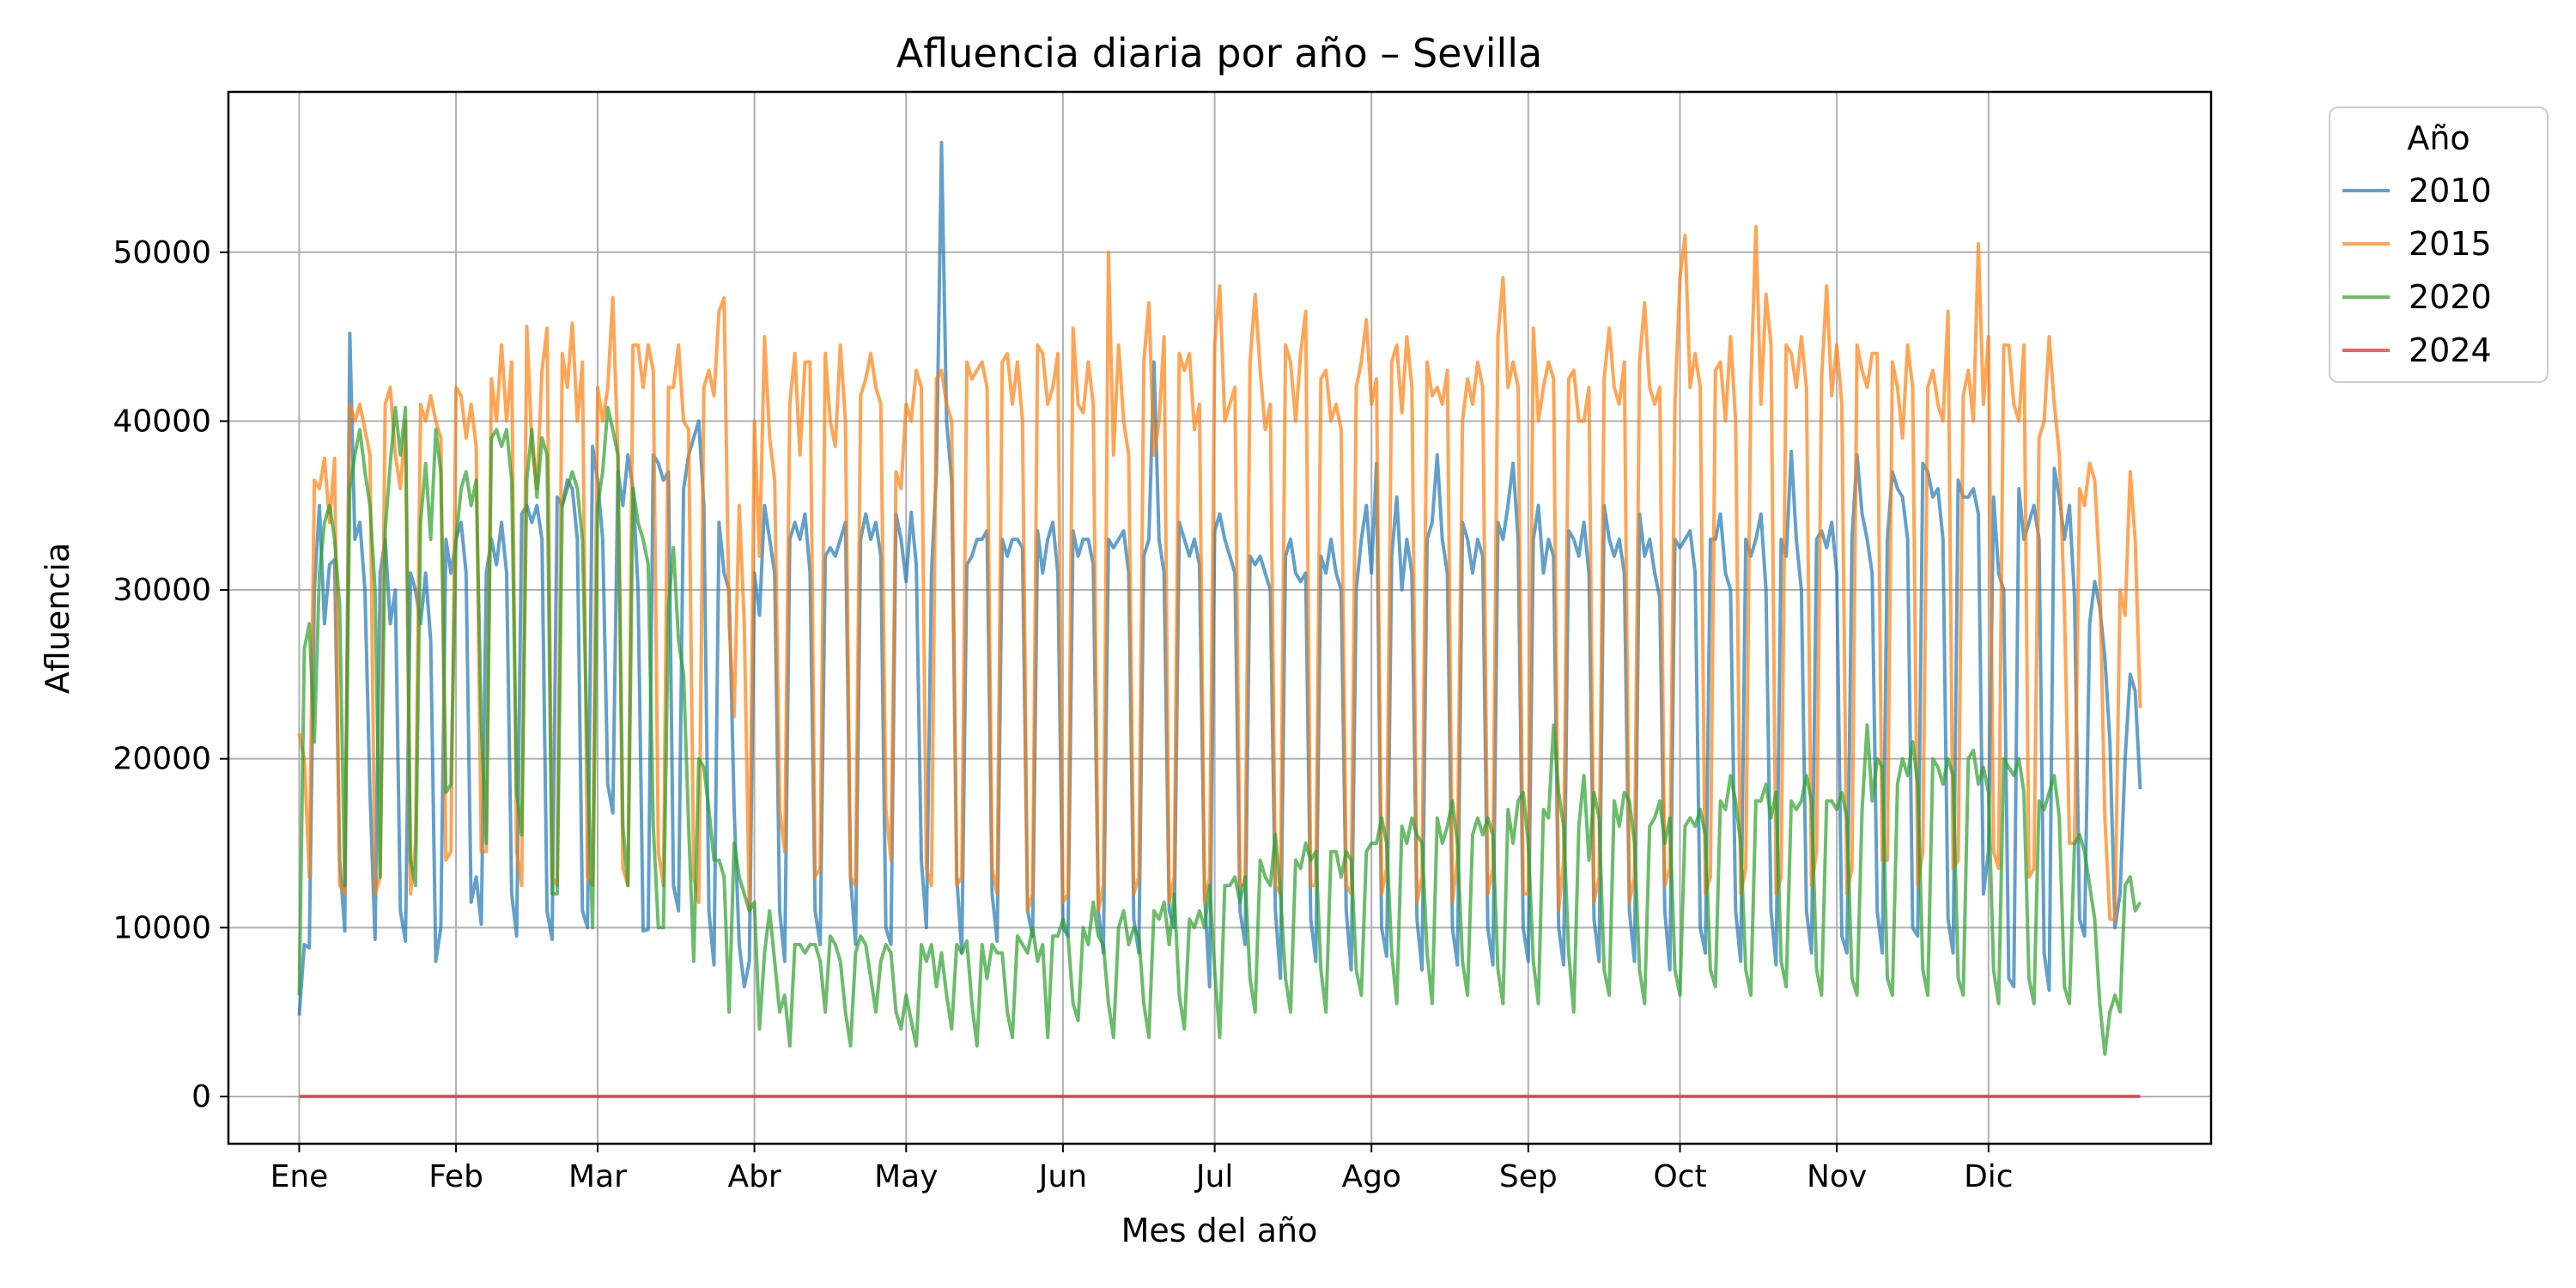  I want to click on x-tick-label: May, so click(906, 1177).